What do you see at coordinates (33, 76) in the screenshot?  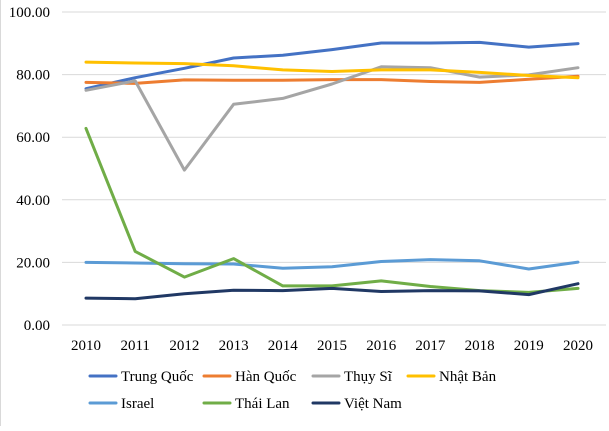 I see `y-tick-label: 80.00` at bounding box center [33, 76].